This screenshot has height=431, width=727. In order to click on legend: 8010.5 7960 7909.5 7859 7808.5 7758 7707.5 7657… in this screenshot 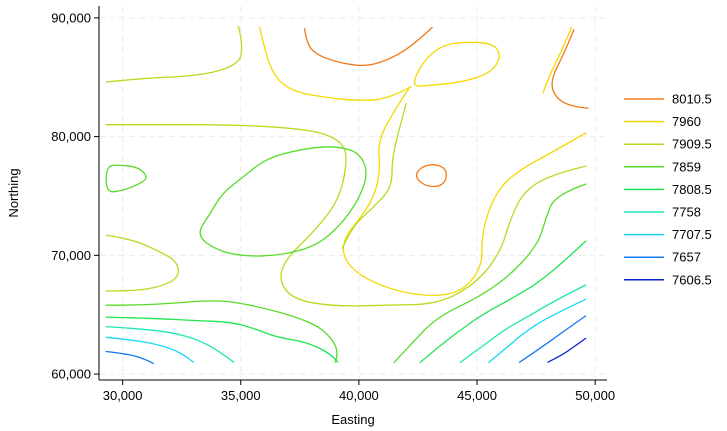, I will do `click(668, 189)`.